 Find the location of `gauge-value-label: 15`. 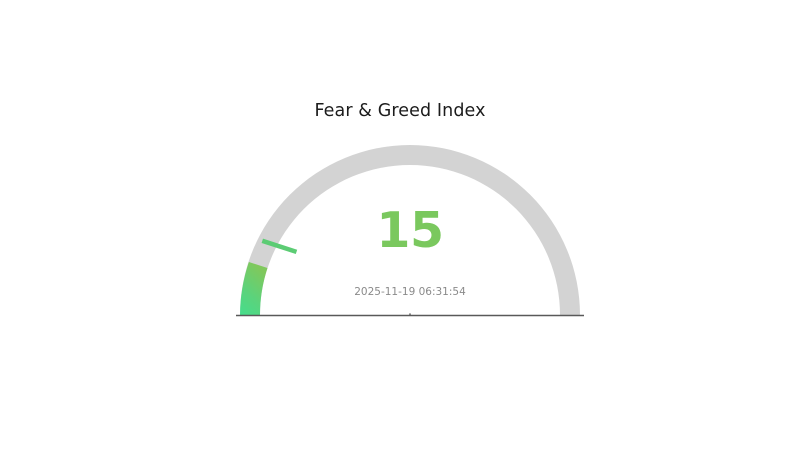

gauge-value-label: 15 is located at coordinates (410, 230).